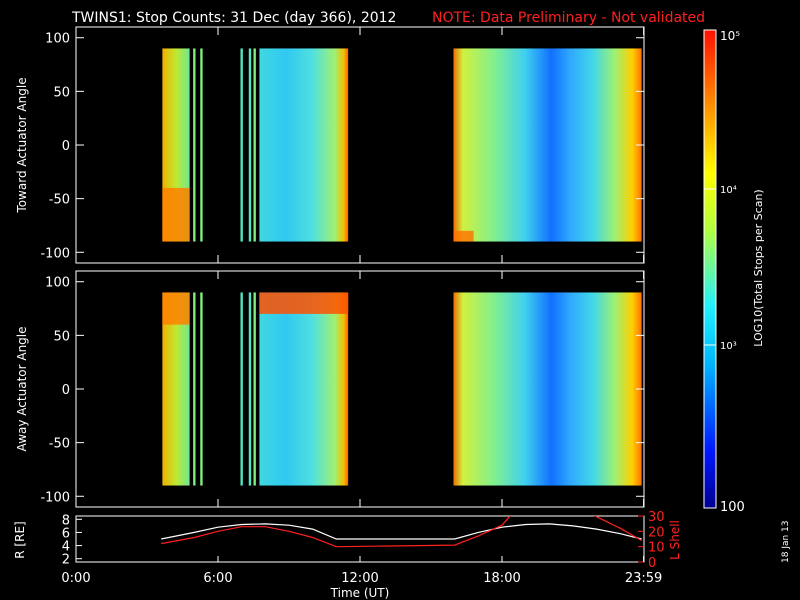 This screenshot has height=600, width=800. I want to click on toward-ylabel: Toward Actuator Angle, so click(22, 145).